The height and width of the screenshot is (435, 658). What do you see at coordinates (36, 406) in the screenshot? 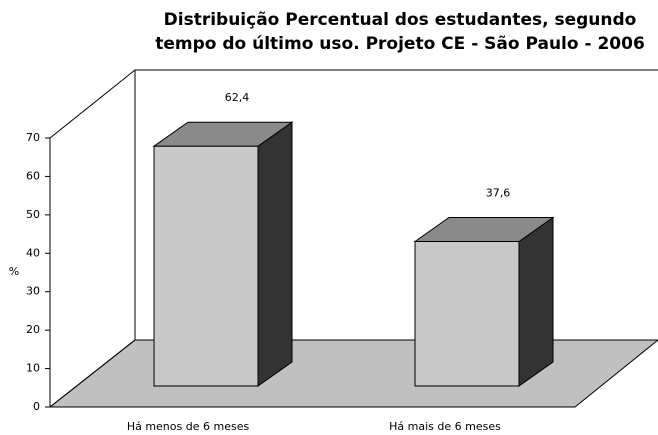
I see `y-tick-label: 0` at bounding box center [36, 406].